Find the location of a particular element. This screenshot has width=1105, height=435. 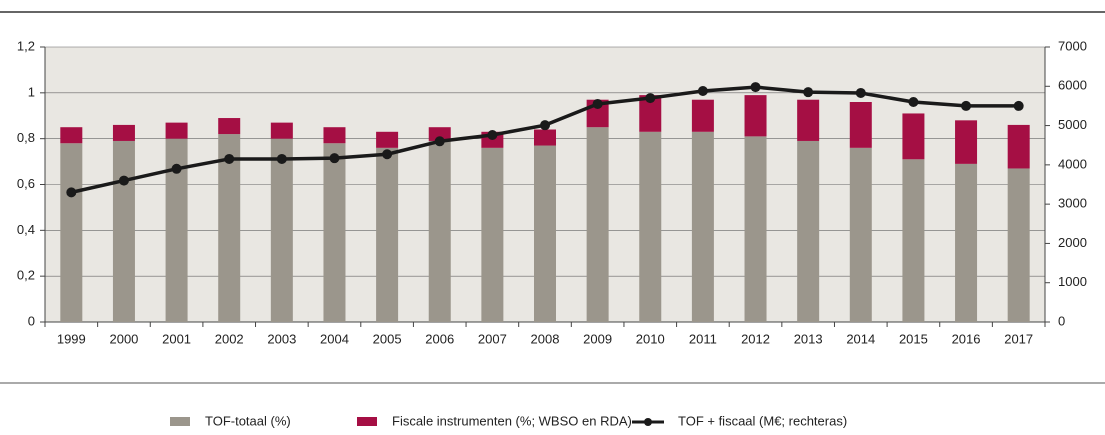

x-tick-label: 2002 is located at coordinates (229, 338).